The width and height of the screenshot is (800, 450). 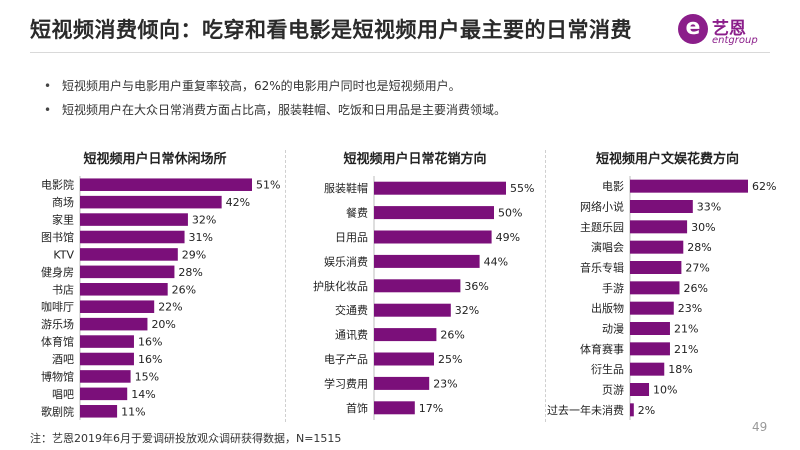 What do you see at coordinates (728, 31) in the screenshot?
I see `brand-logo: e 艺恩 entgroup` at bounding box center [728, 31].